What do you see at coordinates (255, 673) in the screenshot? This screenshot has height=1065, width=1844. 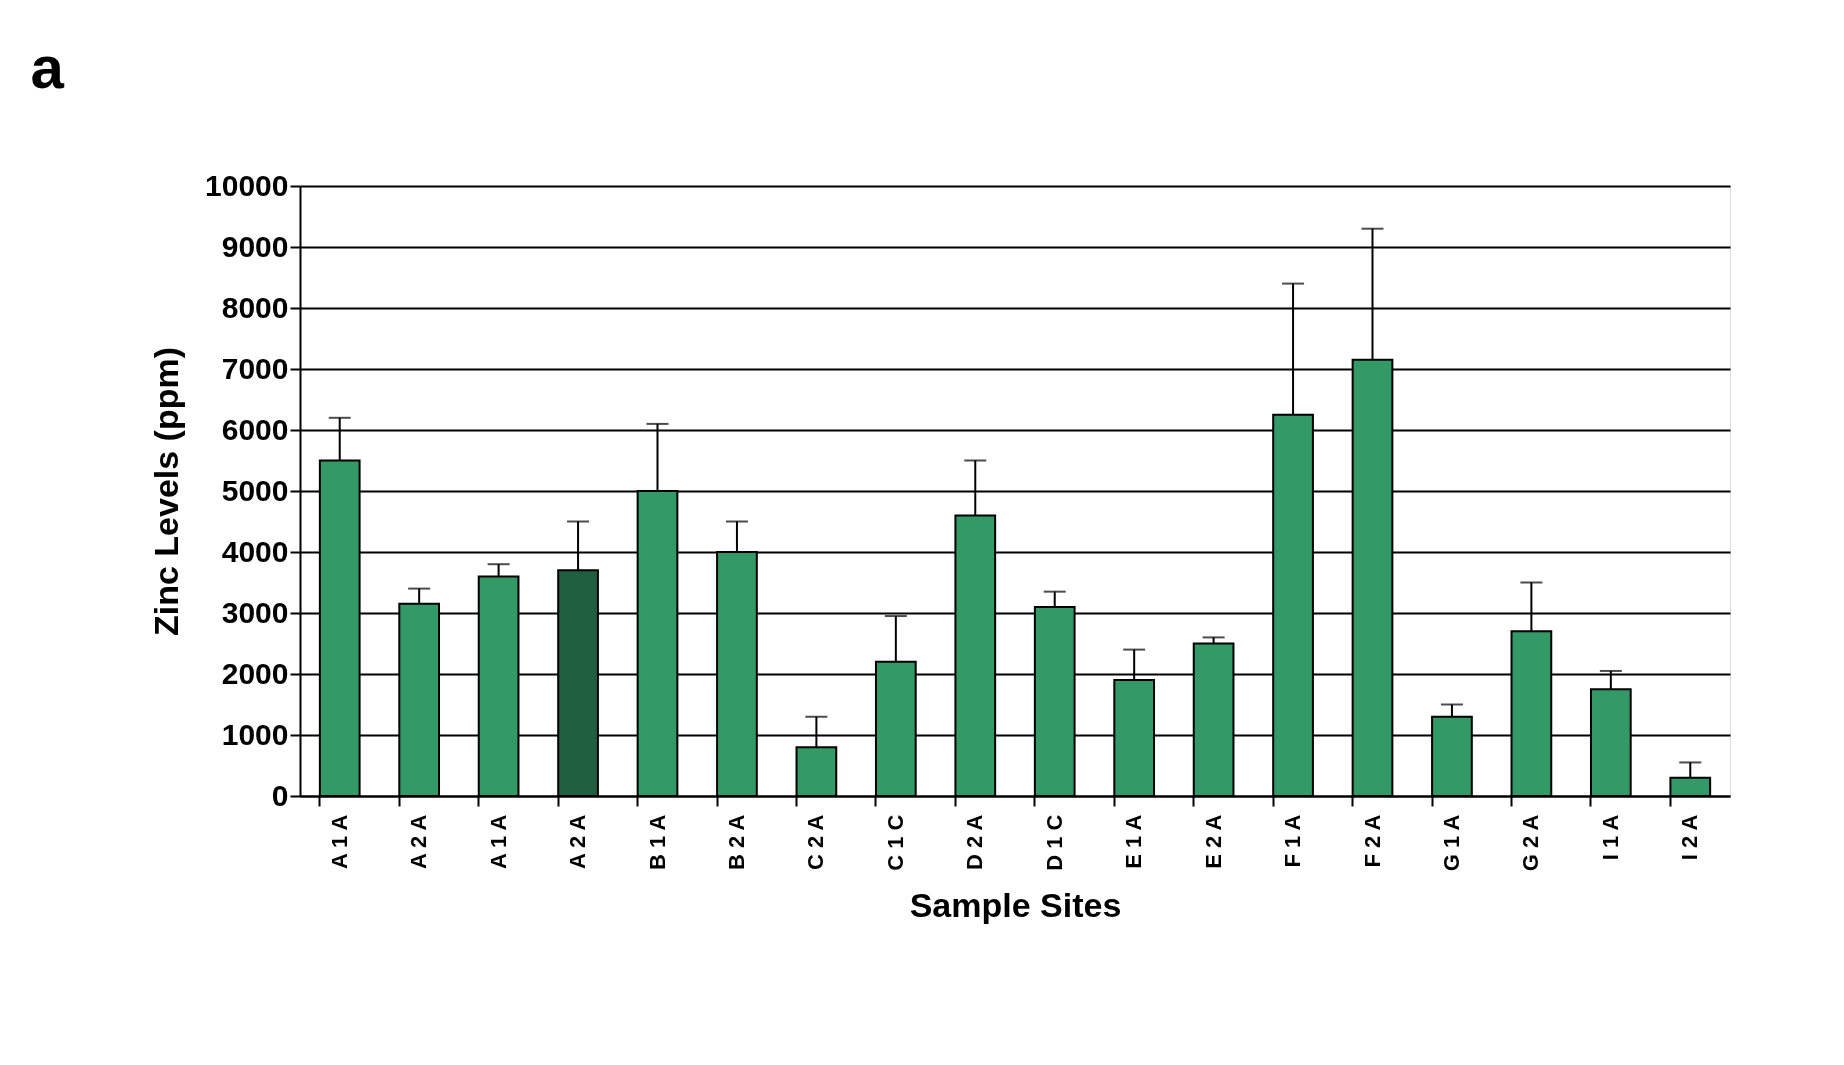 I see `y-tick-label: 2000` at bounding box center [255, 673].